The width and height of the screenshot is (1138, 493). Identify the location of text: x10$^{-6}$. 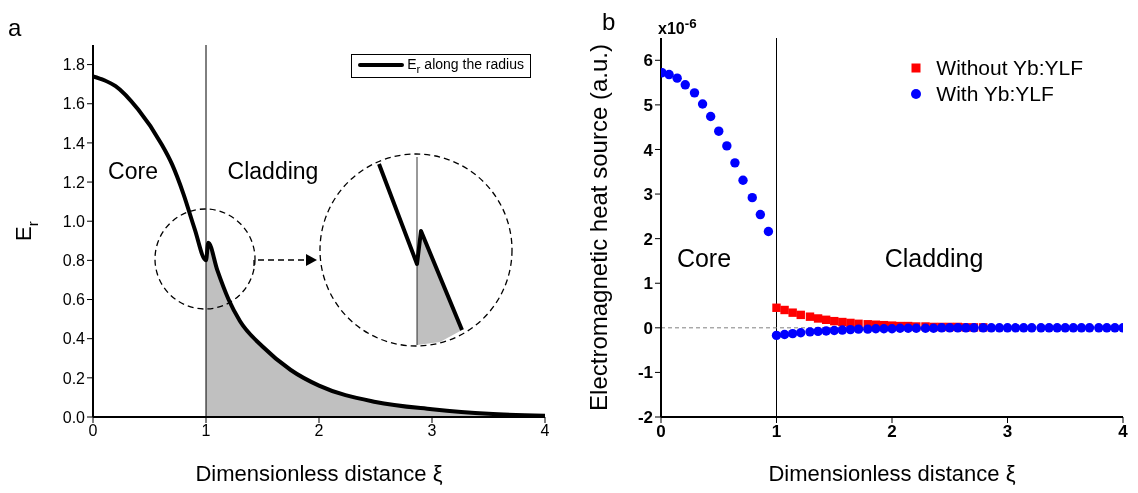
(677, 27).